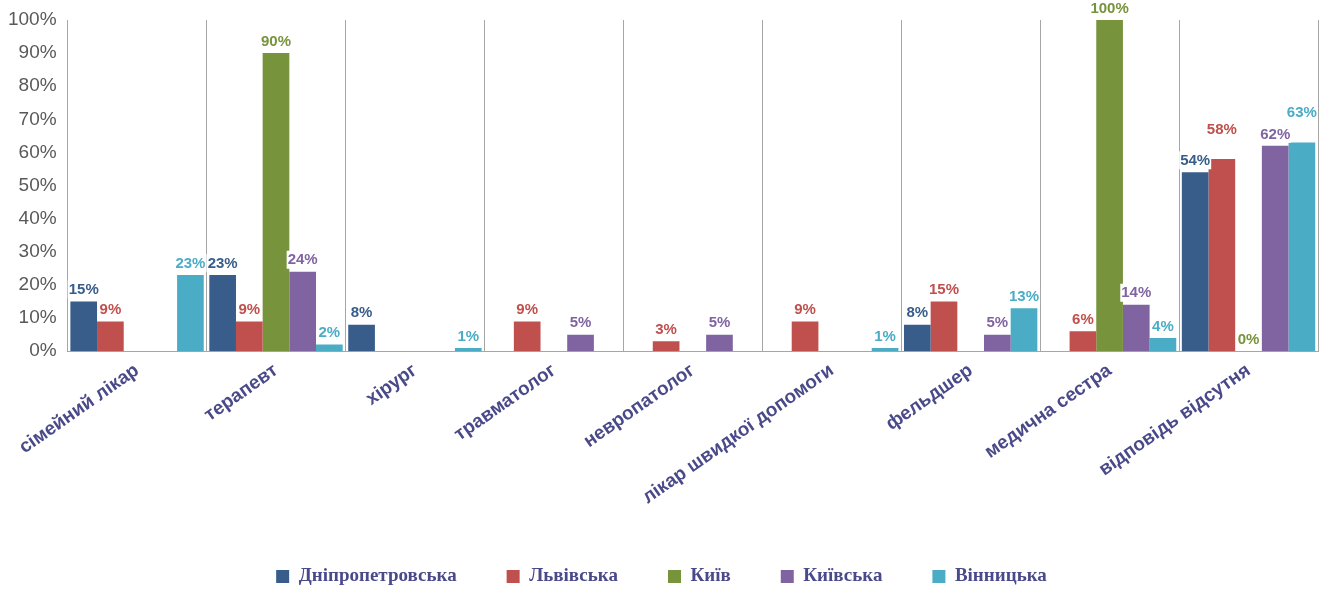 The width and height of the screenshot is (1338, 601). What do you see at coordinates (37, 217) in the screenshot?
I see `y-tick-label: 40%` at bounding box center [37, 217].